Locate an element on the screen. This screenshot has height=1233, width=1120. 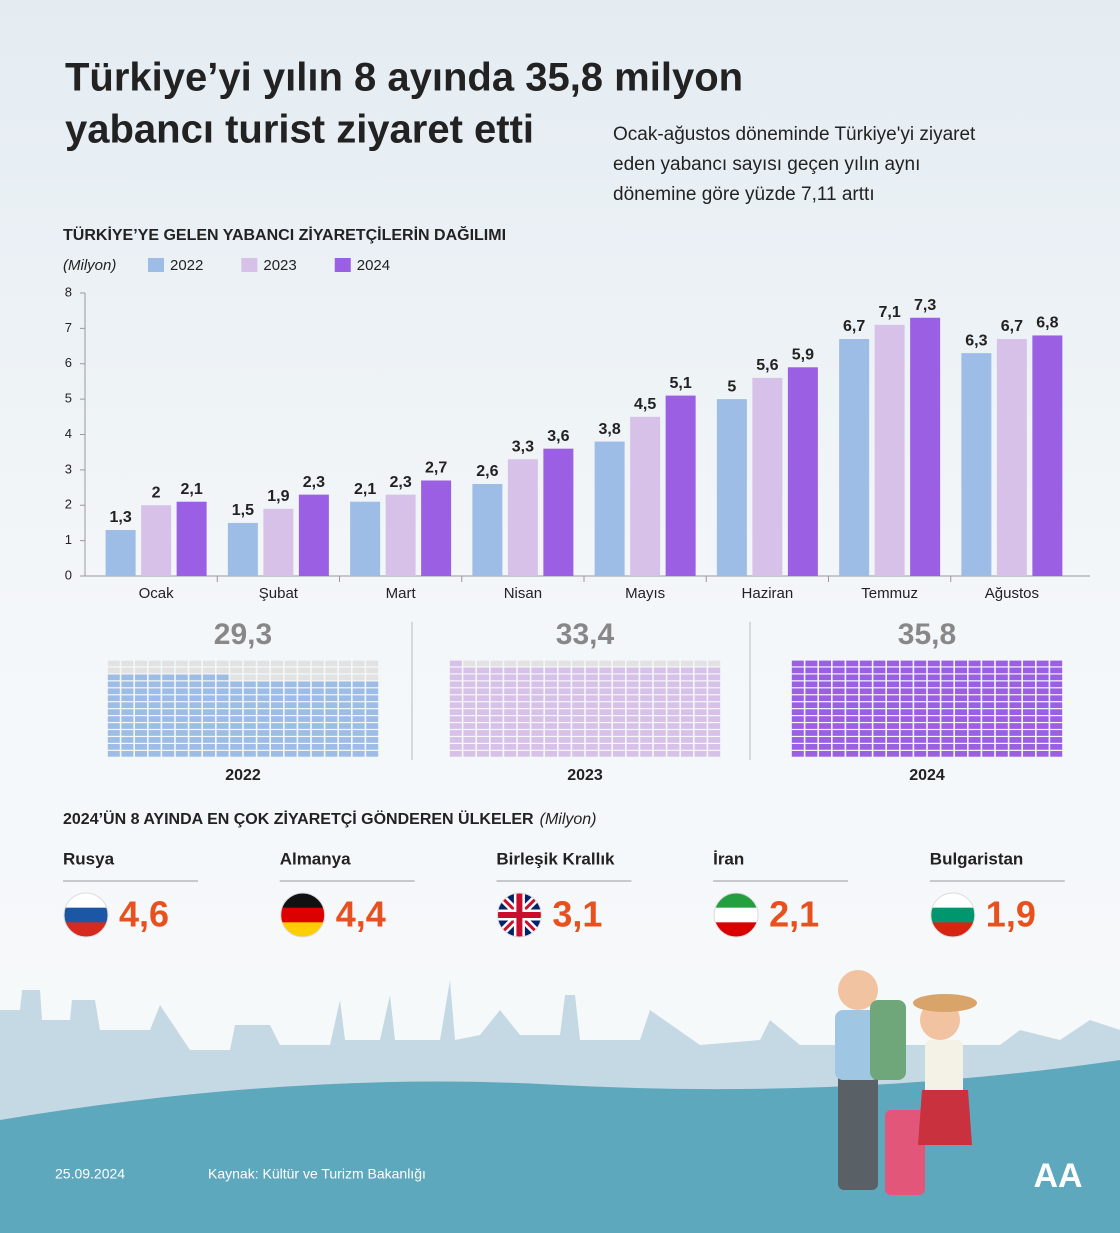
value-label: 2,1 is located at coordinates (365, 489).